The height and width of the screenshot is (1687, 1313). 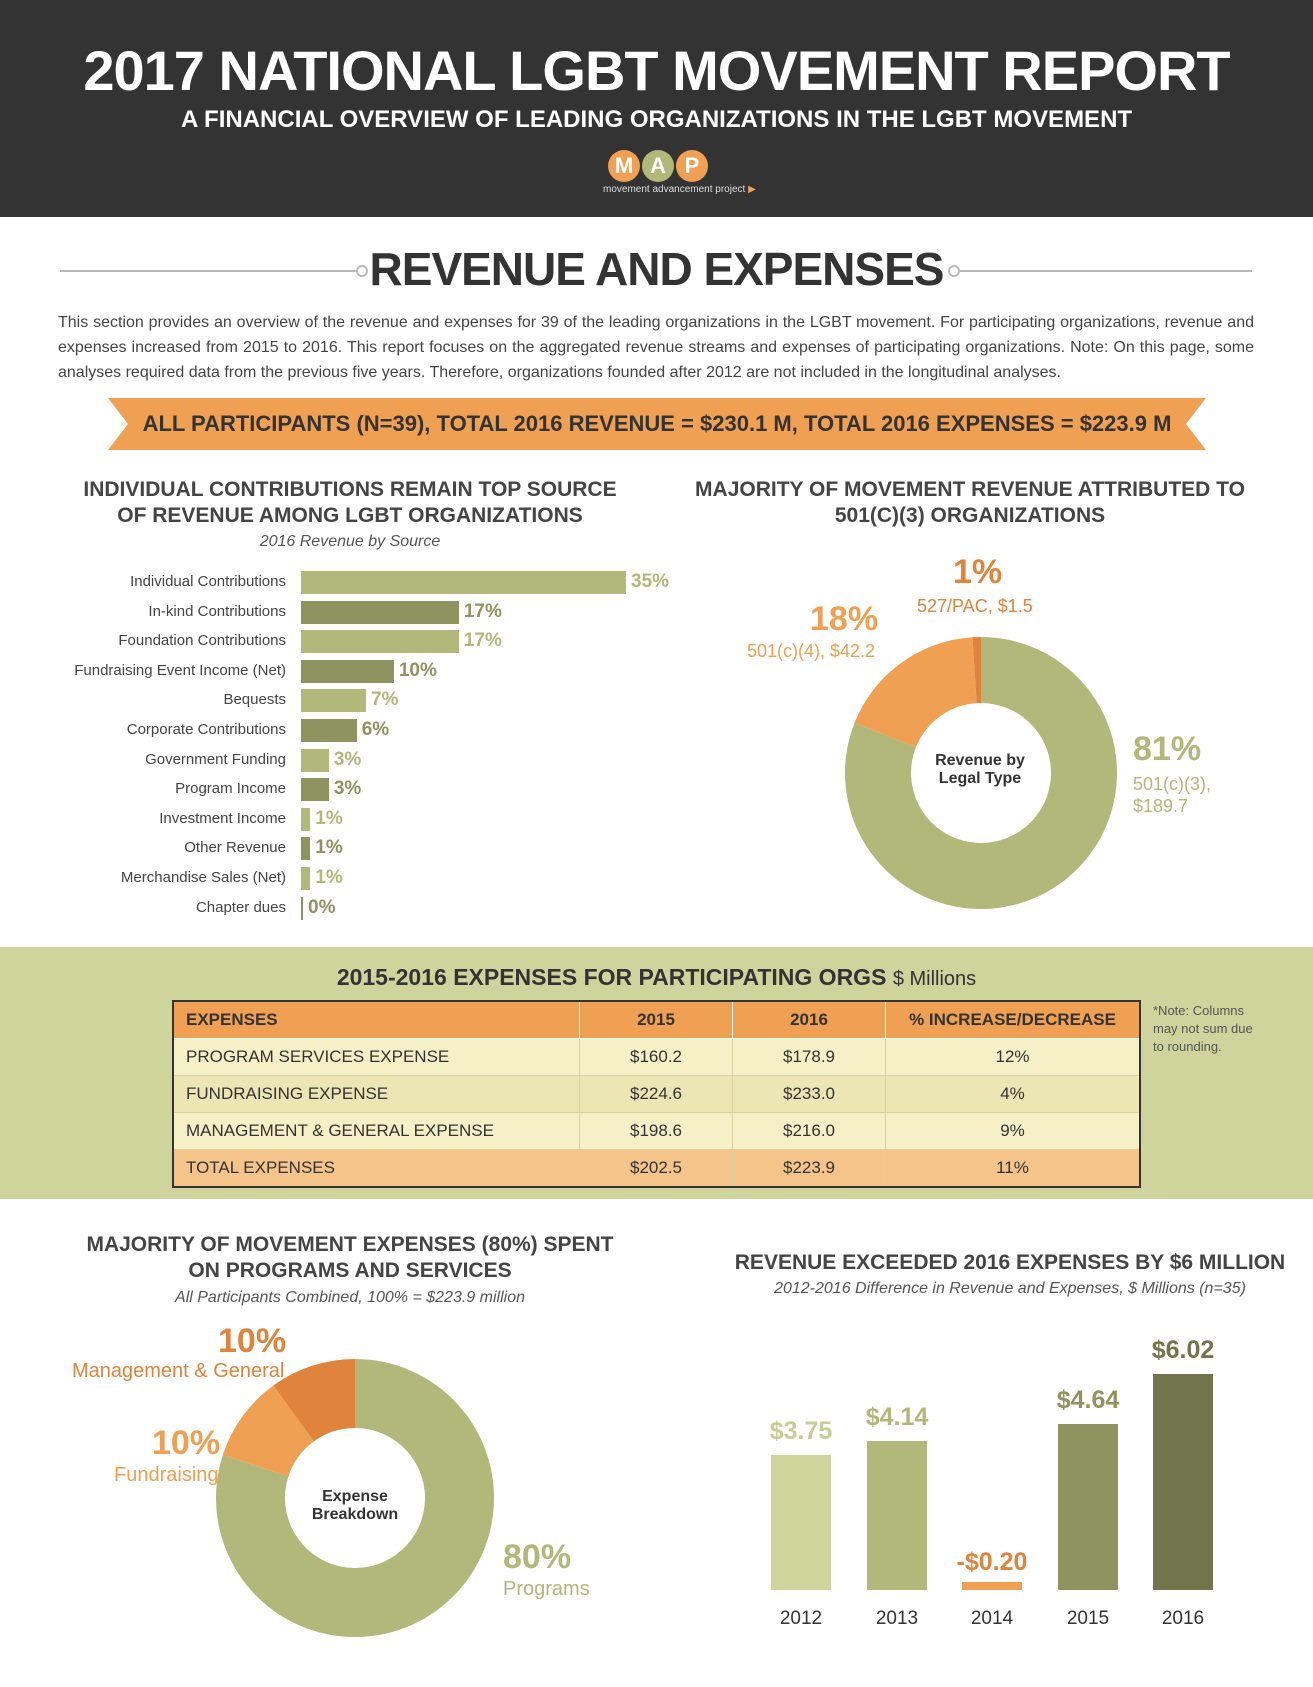 I want to click on revenue-source-subtitle: 2016 Revenue by Source, so click(x=350, y=541).